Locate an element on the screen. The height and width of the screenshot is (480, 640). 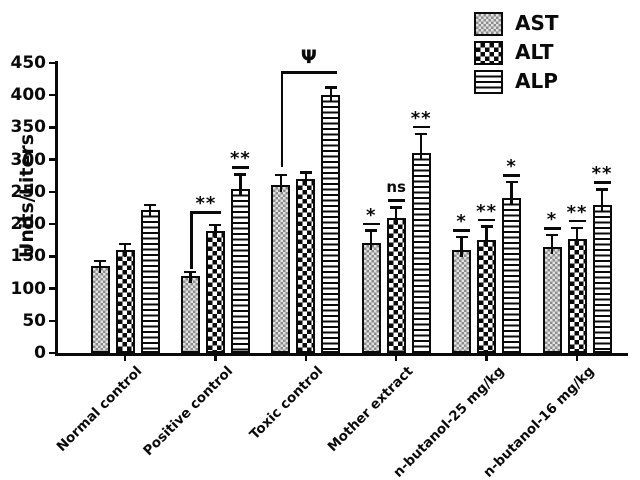
legend-item-alp: ALP is located at coordinates (516, 81).